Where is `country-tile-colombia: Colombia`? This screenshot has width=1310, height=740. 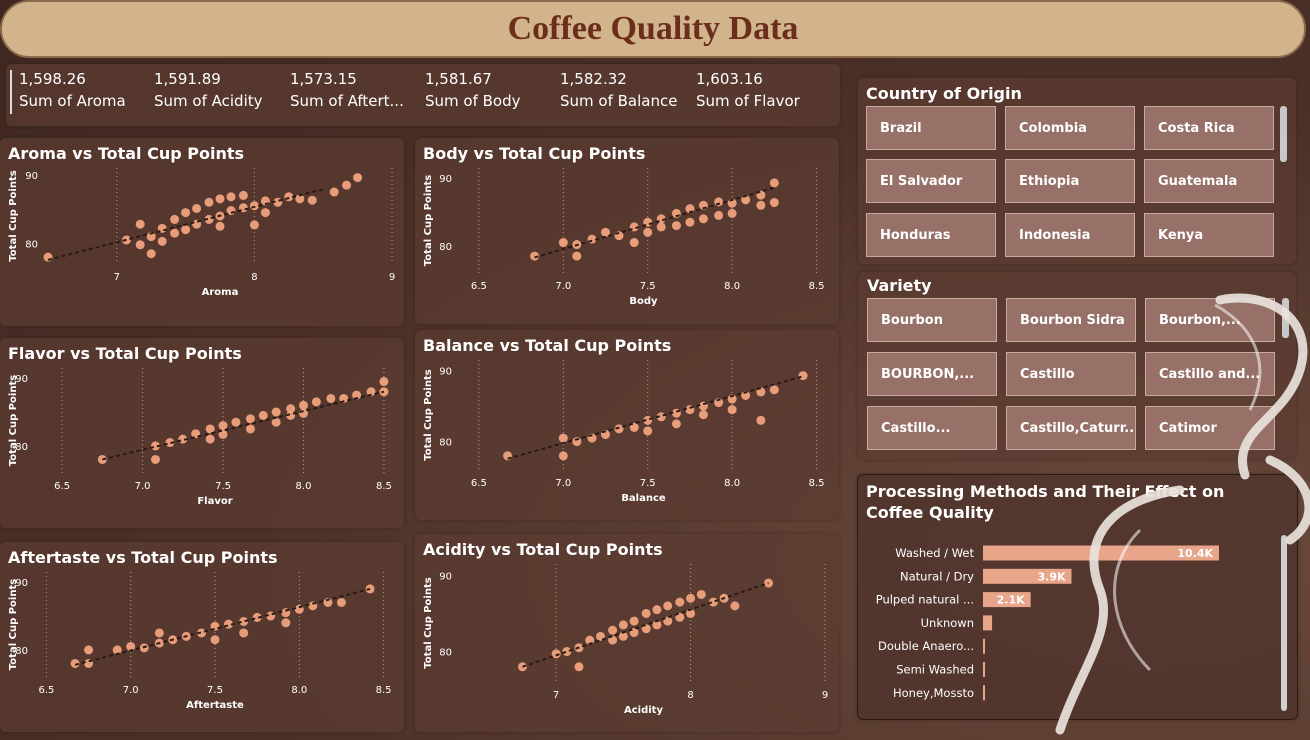 country-tile-colombia: Colombia is located at coordinates (1070, 128).